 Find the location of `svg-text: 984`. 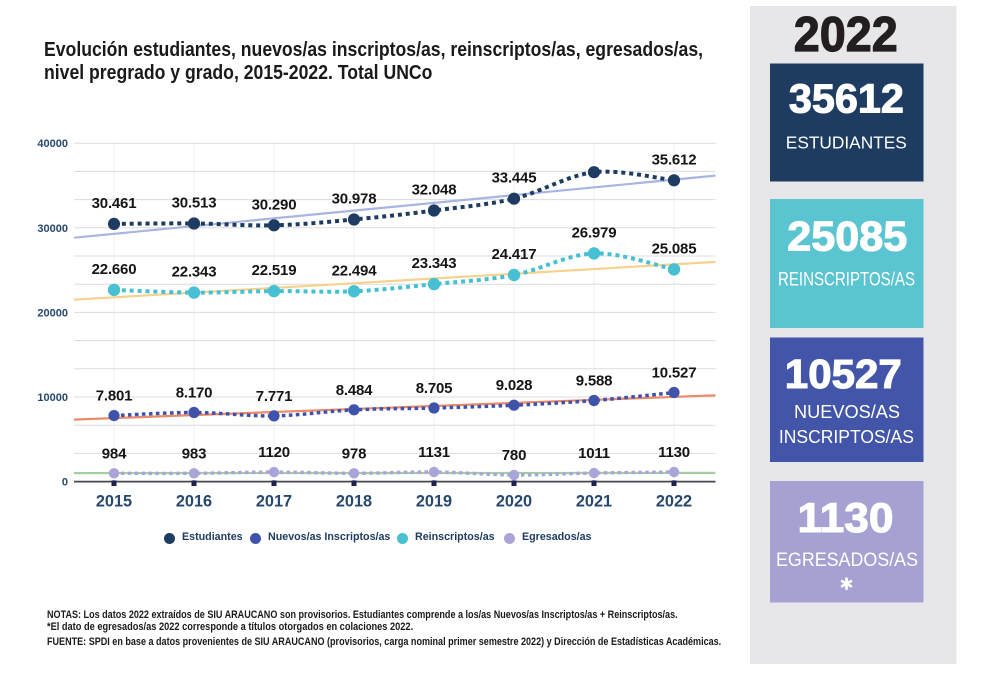

svg-text: 984 is located at coordinates (114, 453).